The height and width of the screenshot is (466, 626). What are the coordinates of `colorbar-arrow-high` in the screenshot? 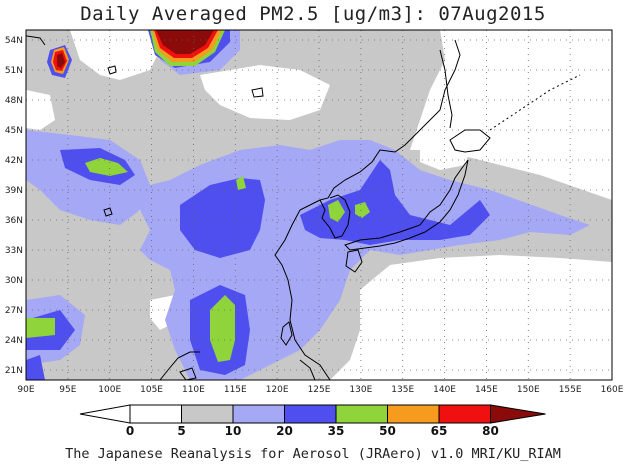 It's located at (518, 414).